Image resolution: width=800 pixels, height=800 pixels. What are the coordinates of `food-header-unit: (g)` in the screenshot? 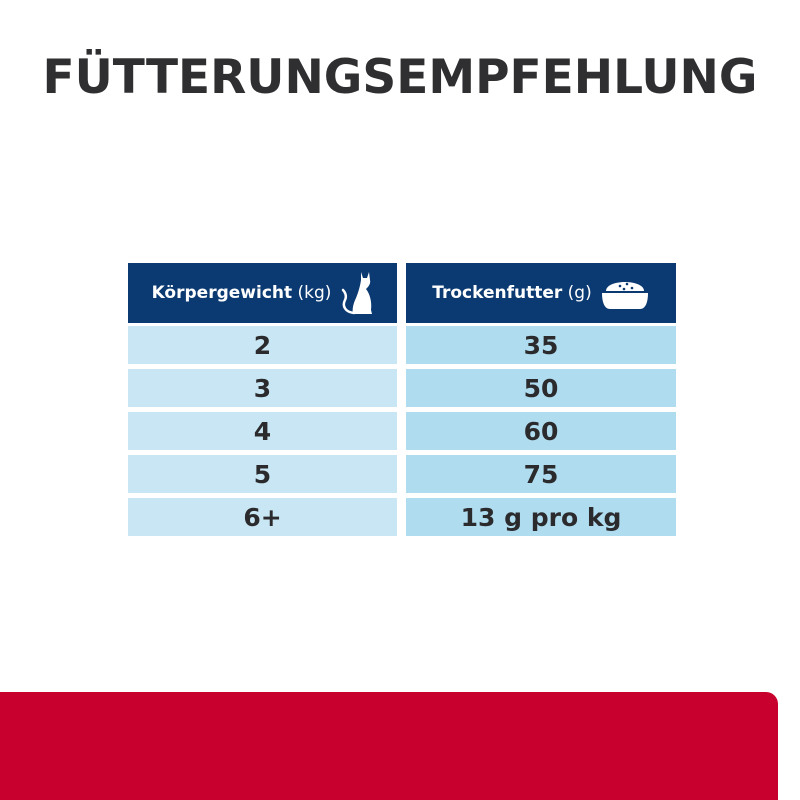 It's located at (579, 293).